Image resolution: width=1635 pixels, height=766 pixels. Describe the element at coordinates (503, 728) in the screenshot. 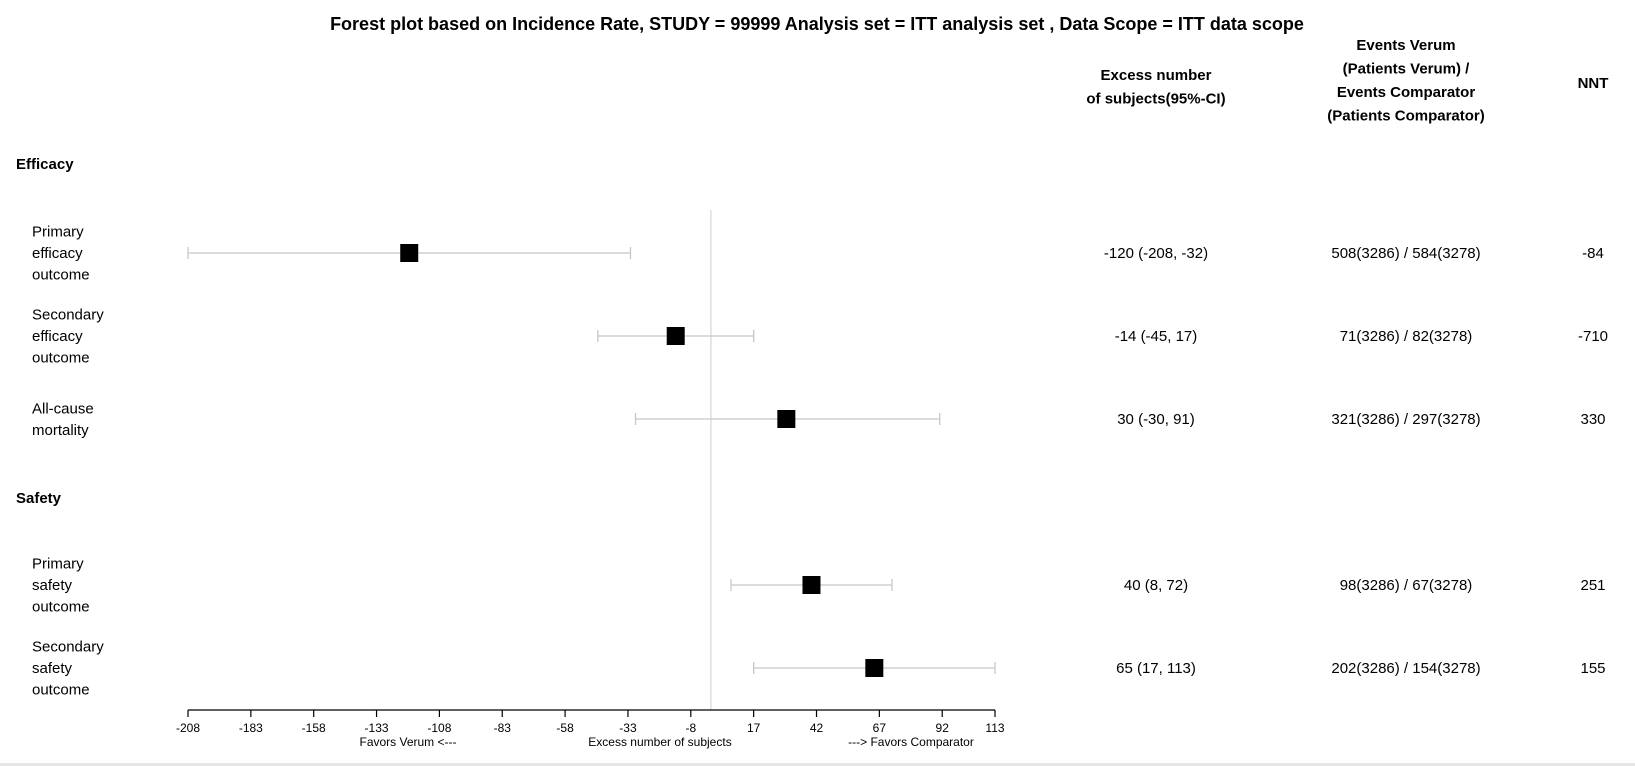

I see `x-tick-label: -83` at that location.